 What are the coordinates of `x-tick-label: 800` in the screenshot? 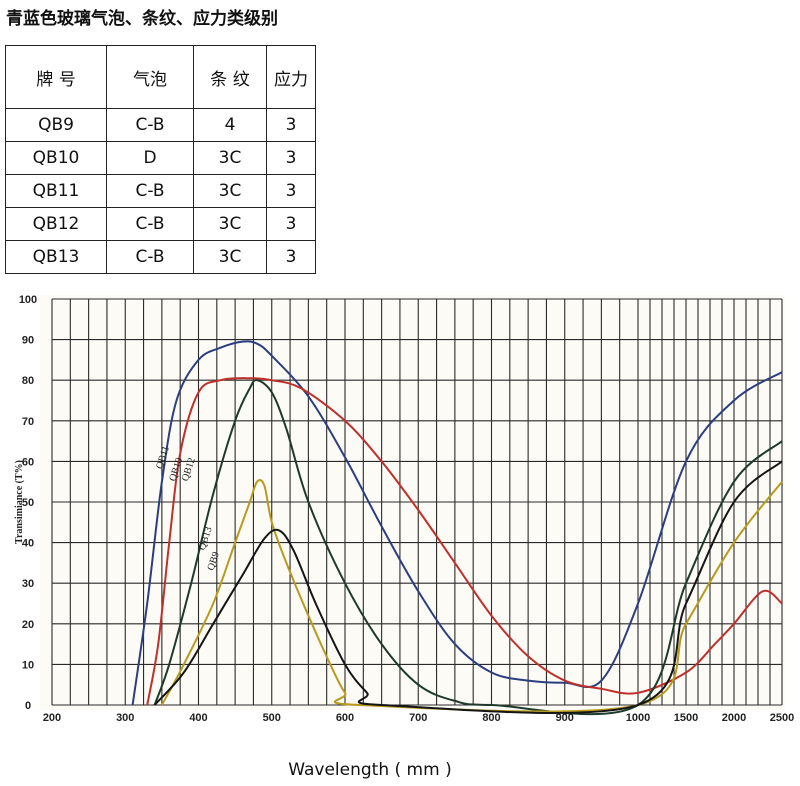 It's located at (491, 718).